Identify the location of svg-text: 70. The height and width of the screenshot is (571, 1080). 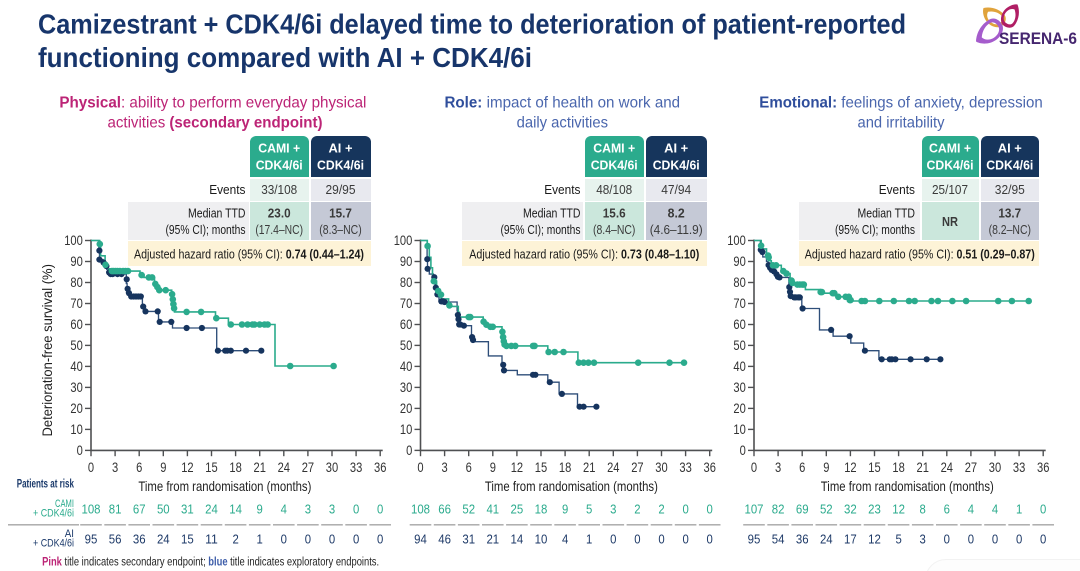
(76, 303).